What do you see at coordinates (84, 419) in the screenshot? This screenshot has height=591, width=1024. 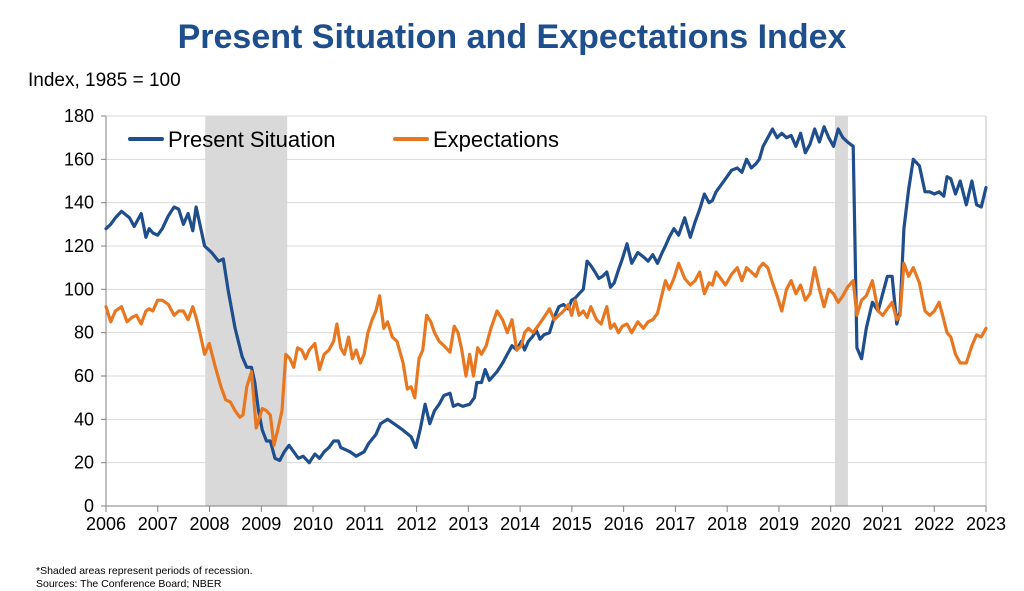 I see `y-tick-label: 40` at bounding box center [84, 419].